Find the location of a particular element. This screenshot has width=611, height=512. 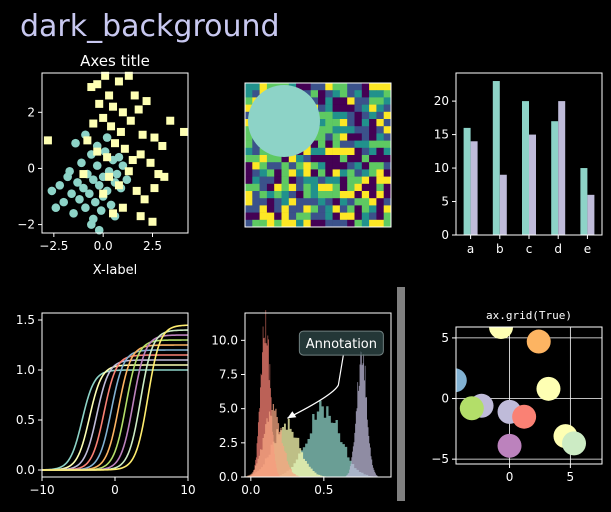

sigmoid-line is located at coordinates (115, 417).